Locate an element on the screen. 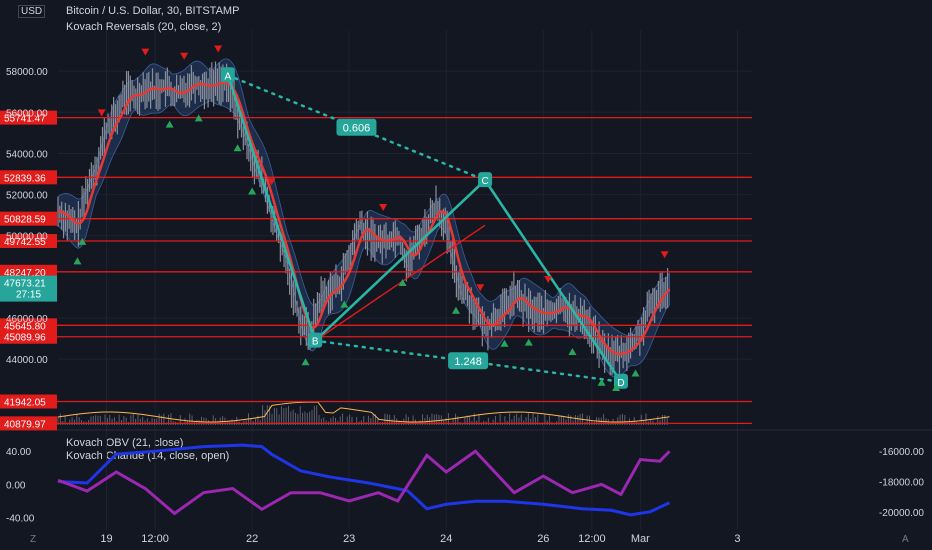 This screenshot has width=932, height=550. osc-right-tick-label: -16000.00 is located at coordinates (901, 452).